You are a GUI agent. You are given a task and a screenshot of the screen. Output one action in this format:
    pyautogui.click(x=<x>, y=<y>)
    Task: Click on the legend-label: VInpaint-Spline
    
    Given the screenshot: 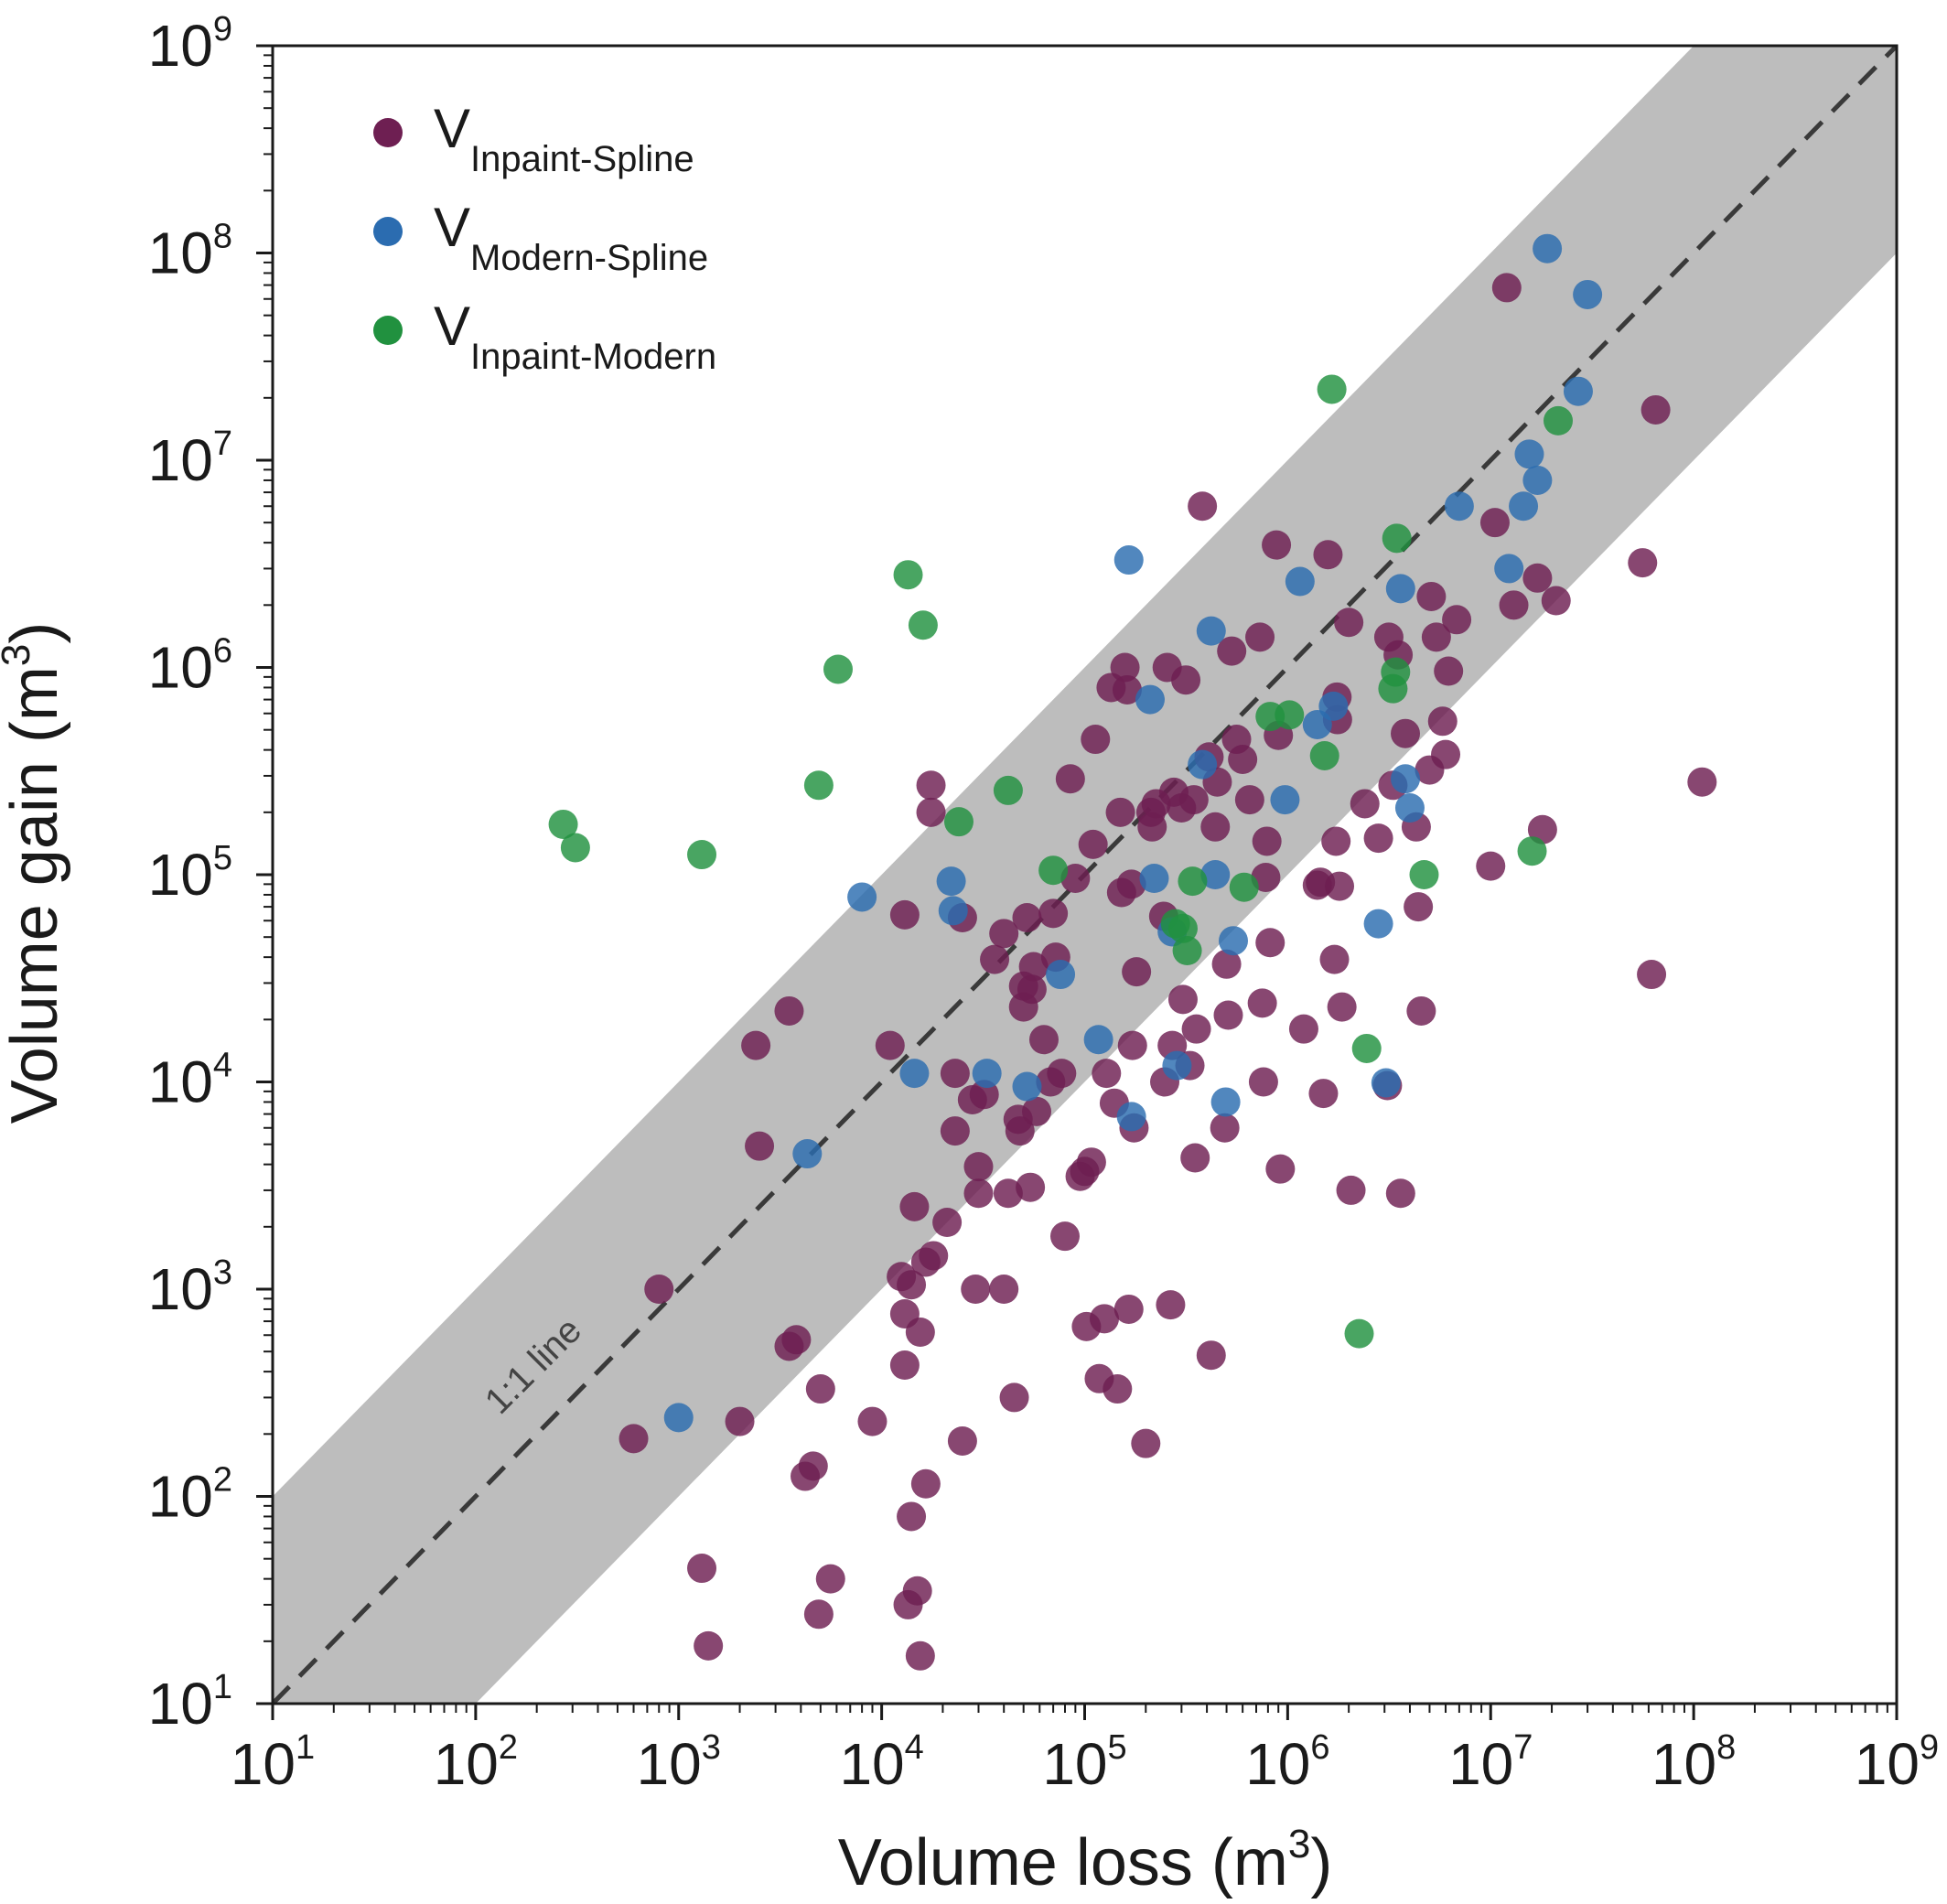 What is the action you would take?
    pyautogui.click(x=564, y=138)
    